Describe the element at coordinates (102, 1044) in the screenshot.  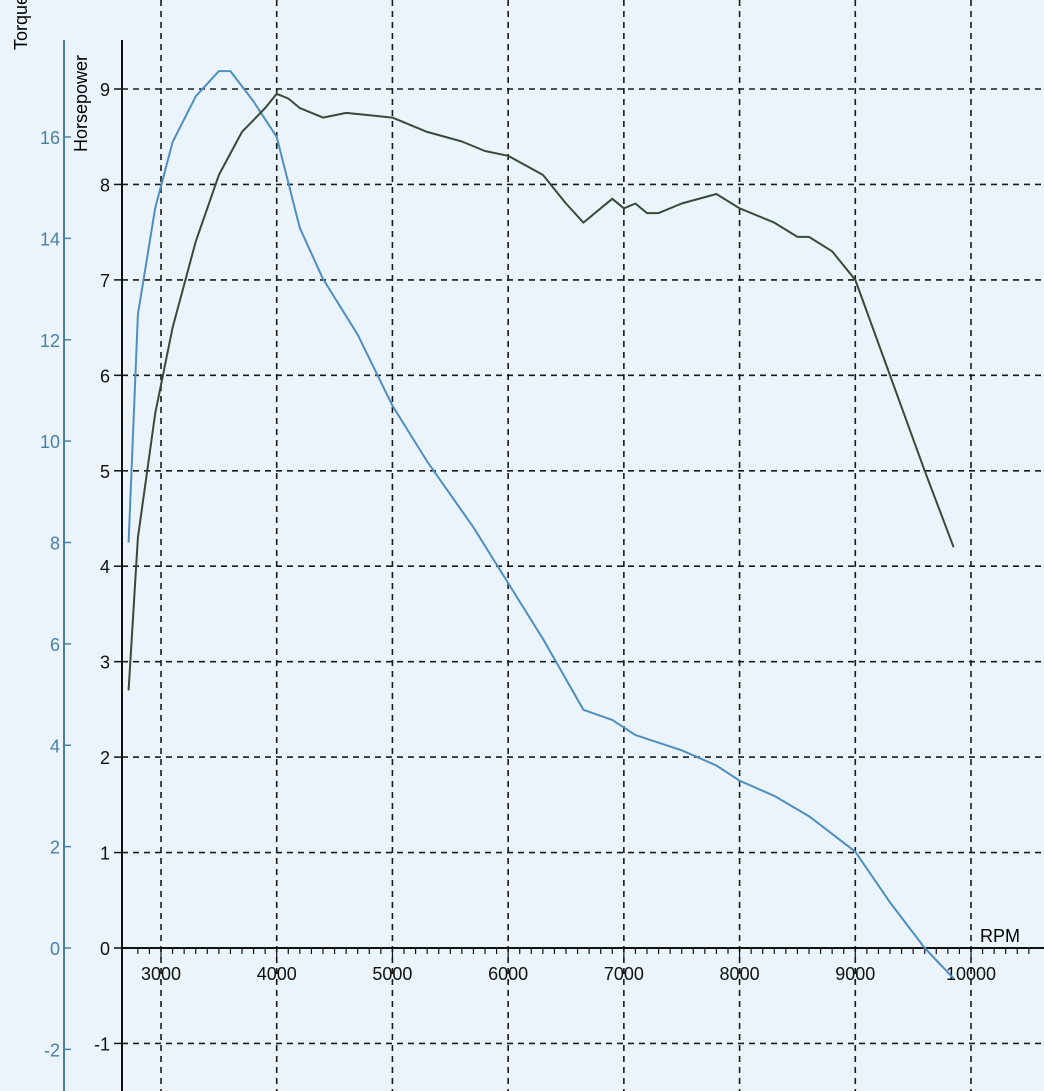
I see `horsepower-tick-label: -1` at that location.